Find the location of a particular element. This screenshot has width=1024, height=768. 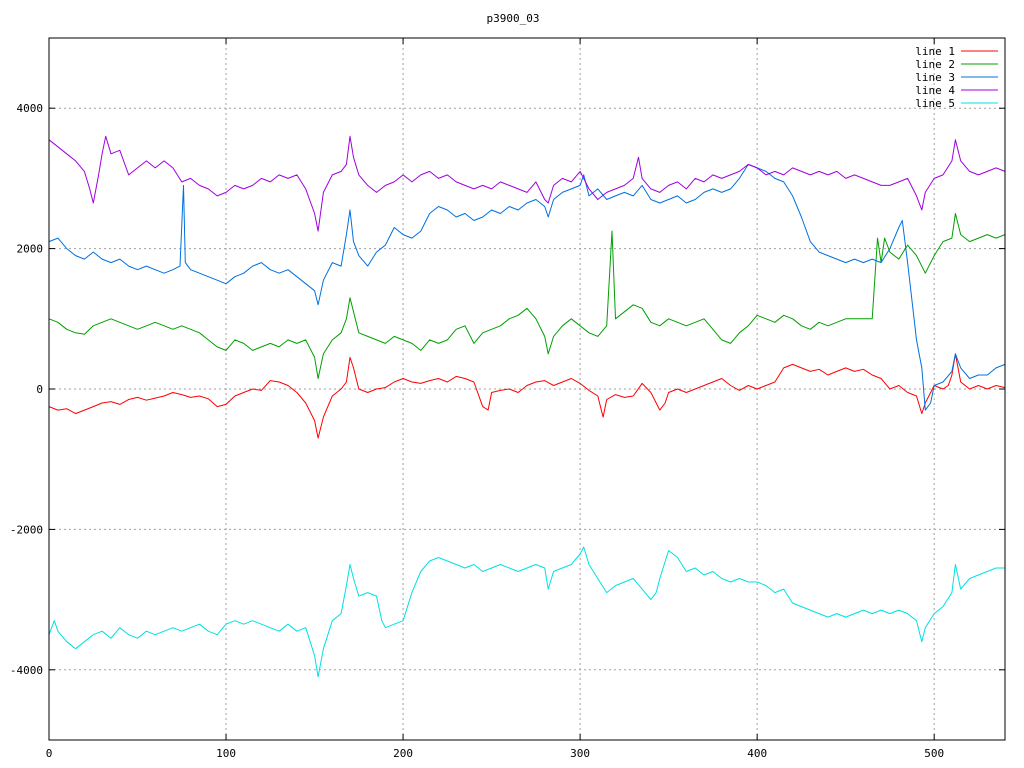

x-tick-label: 200 is located at coordinates (403, 753).